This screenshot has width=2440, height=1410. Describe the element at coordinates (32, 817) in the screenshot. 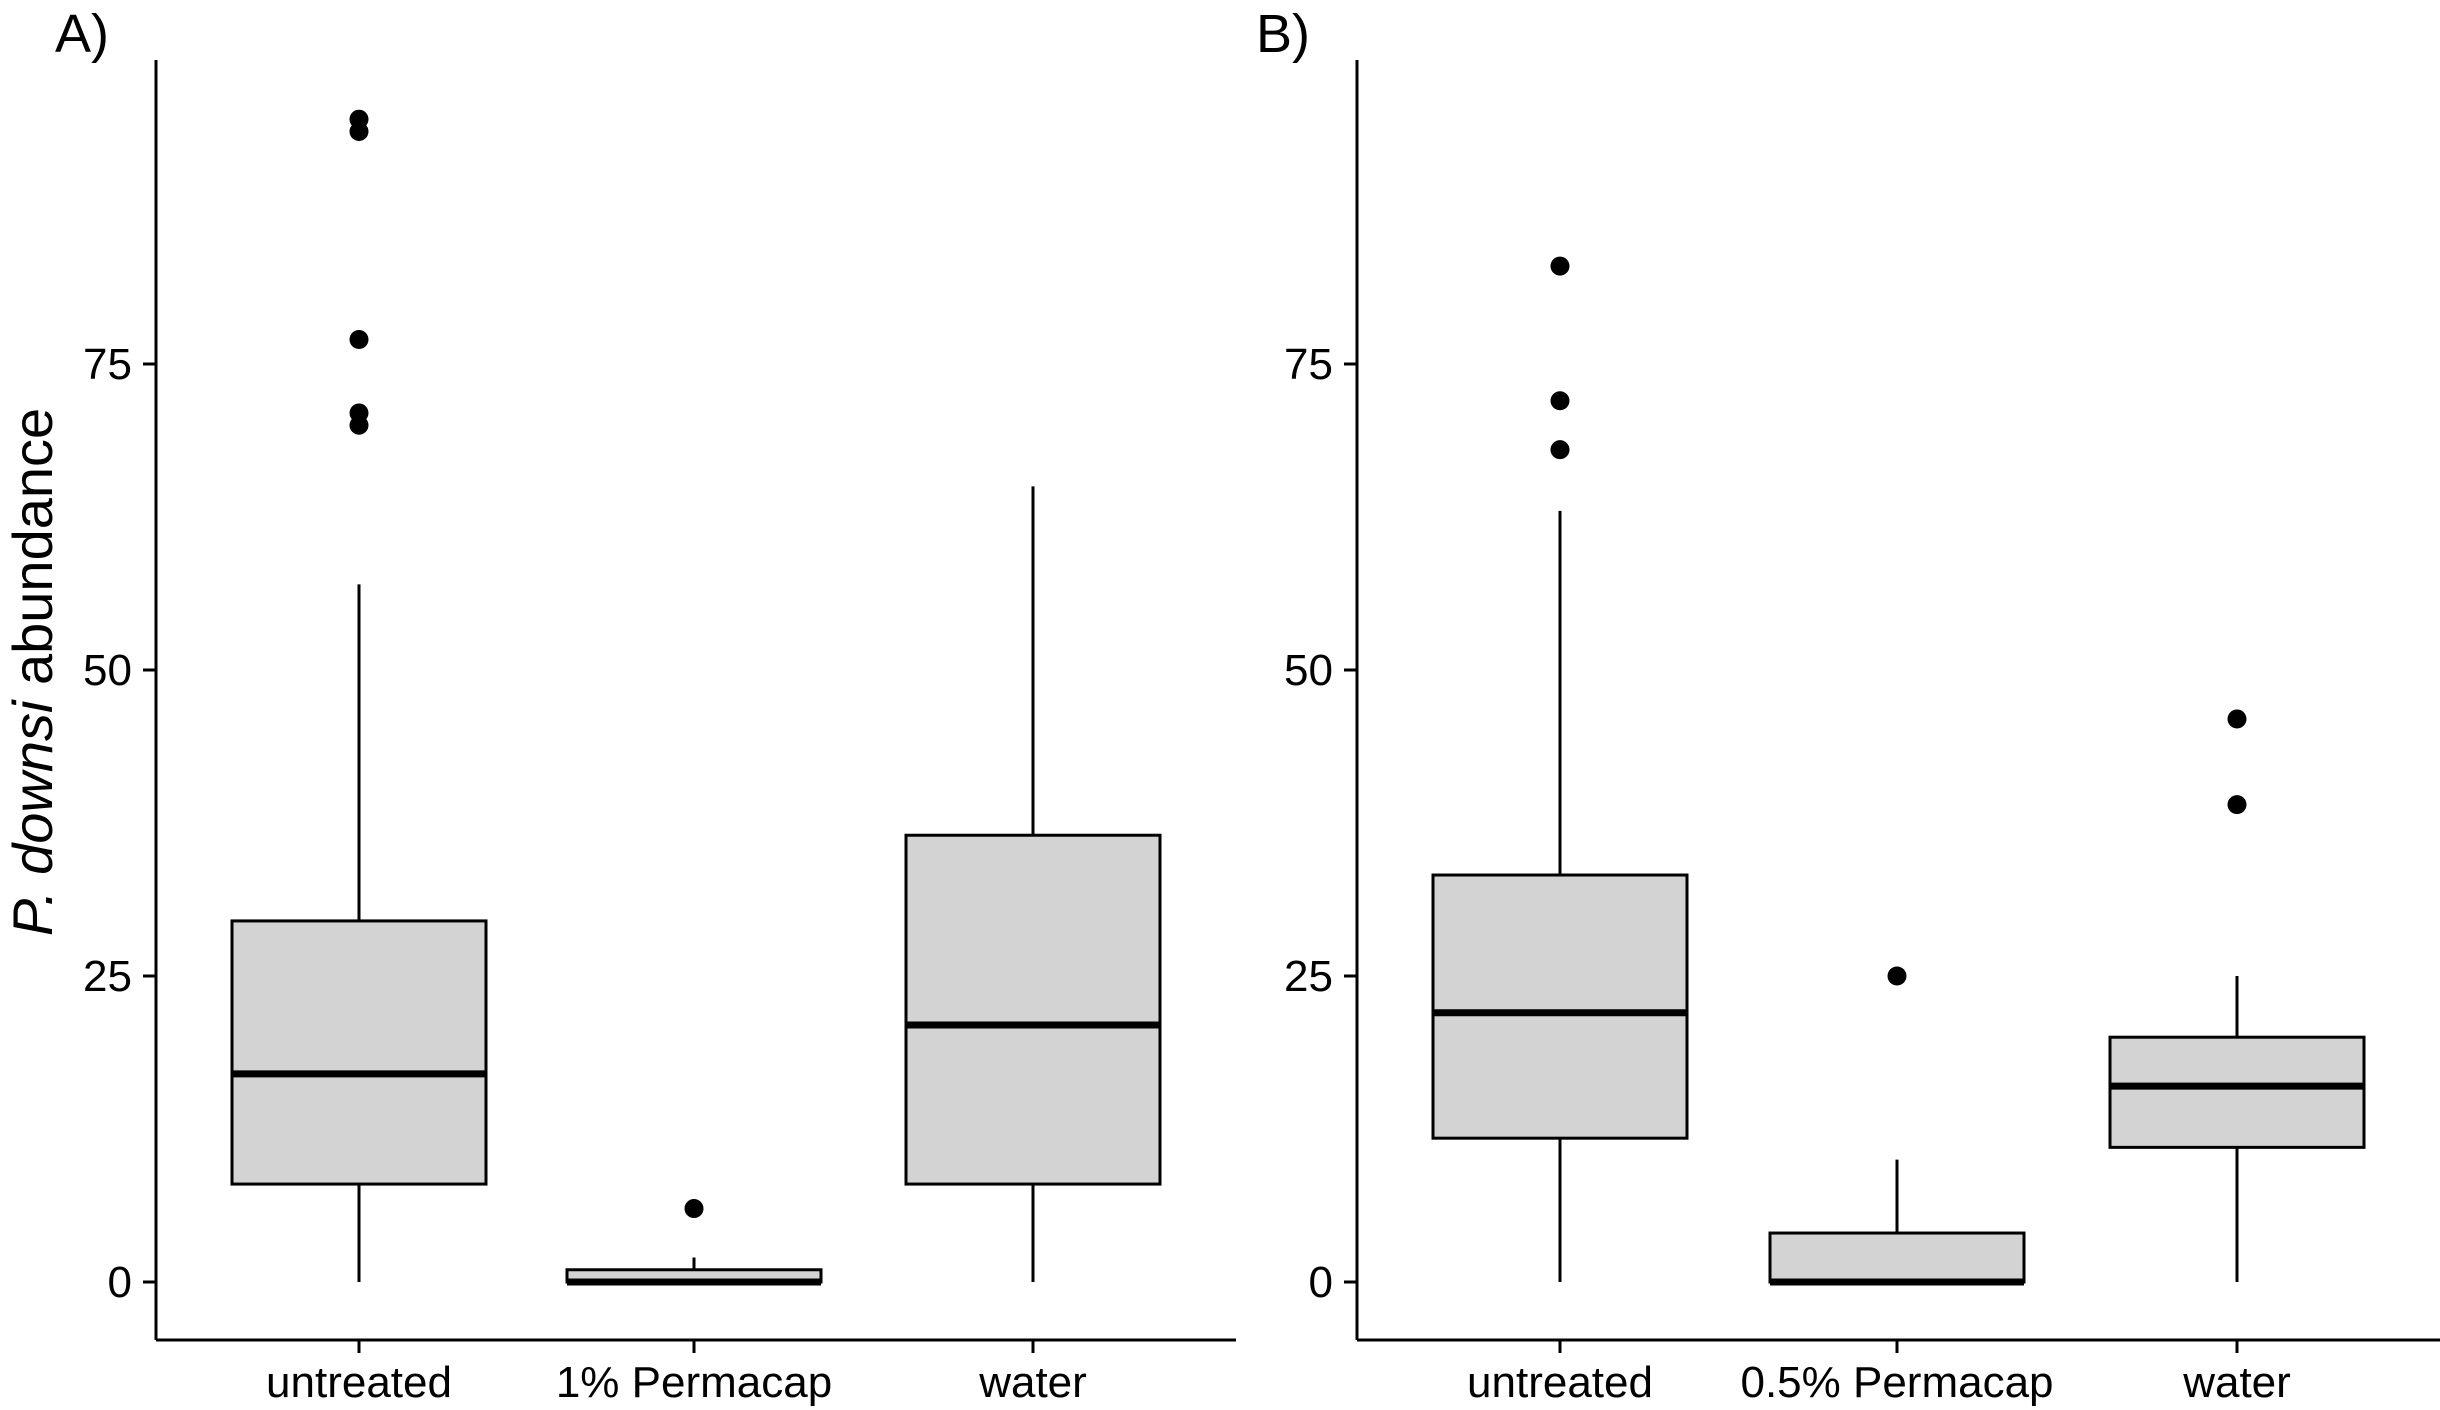

I see `y-axis-title-italic: P. downsi` at that location.